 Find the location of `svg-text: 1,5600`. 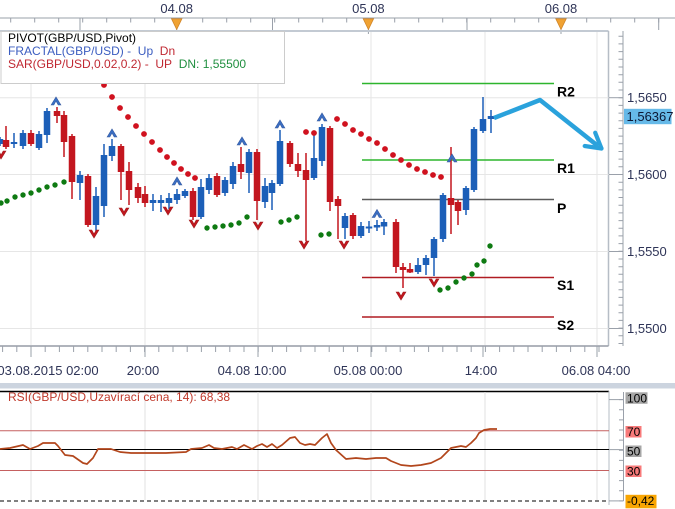

svg-text: 1,5600 is located at coordinates (647, 174).